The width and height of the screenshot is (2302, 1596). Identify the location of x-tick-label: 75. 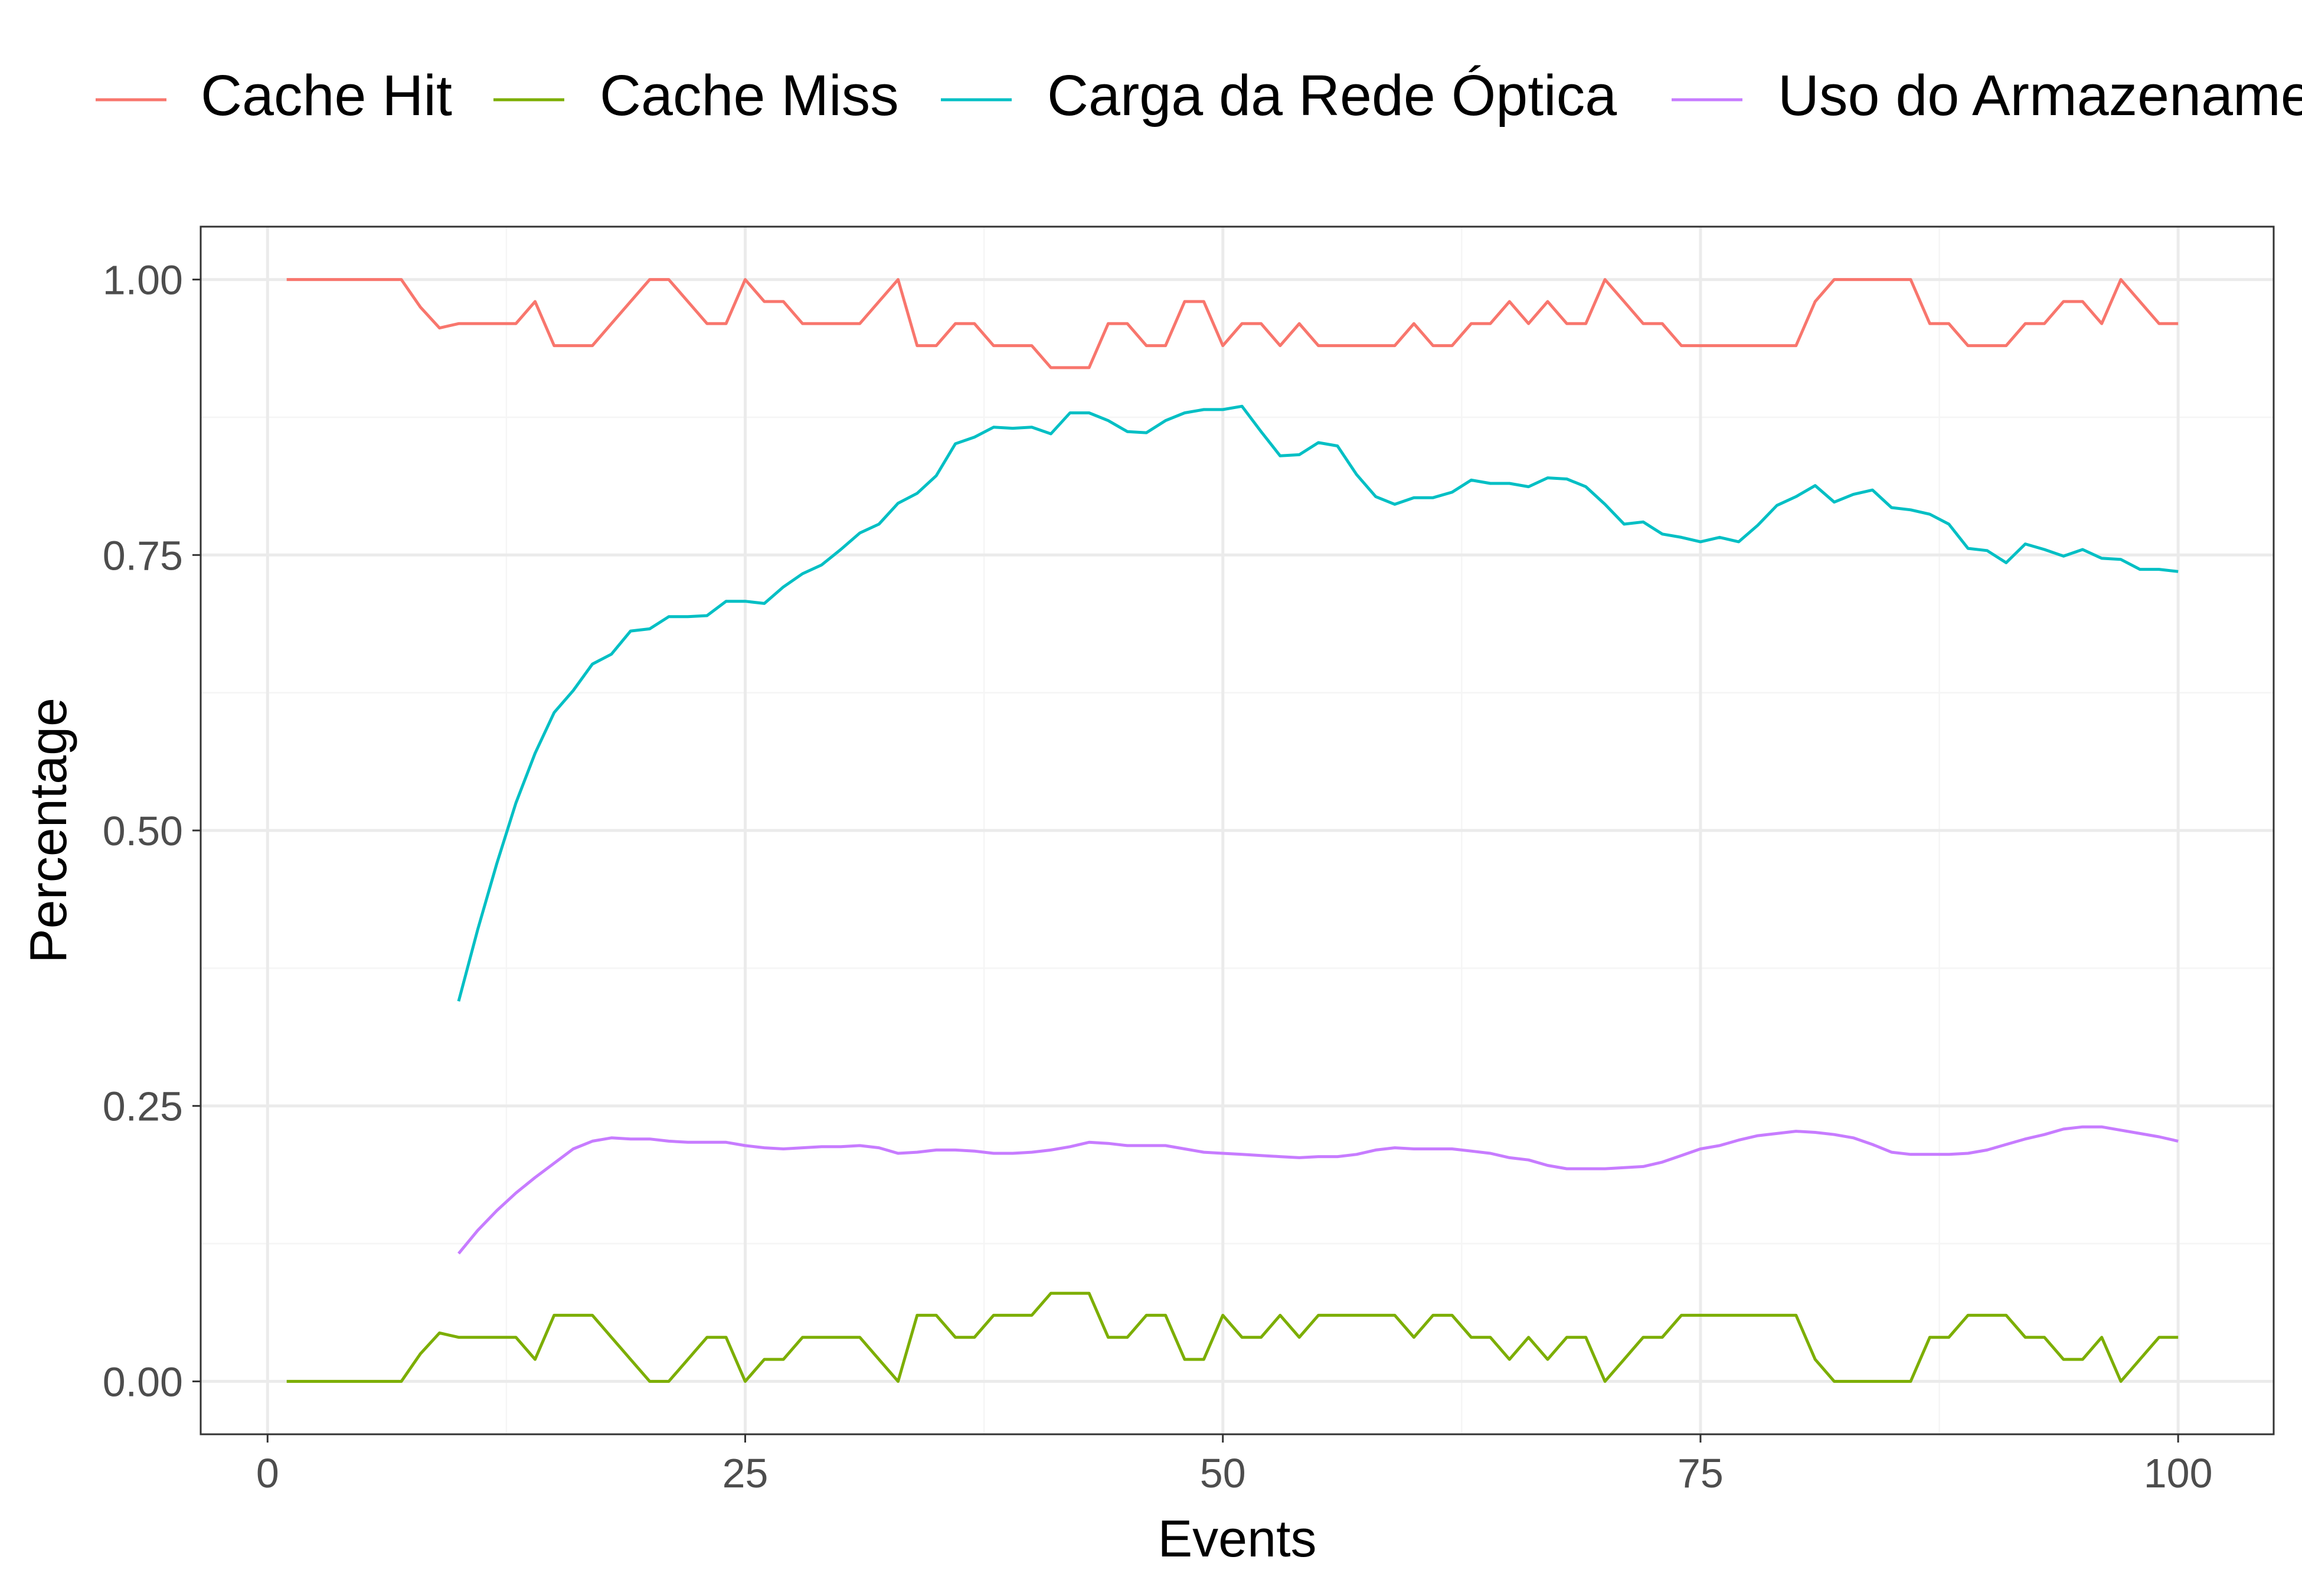
(1701, 1473).